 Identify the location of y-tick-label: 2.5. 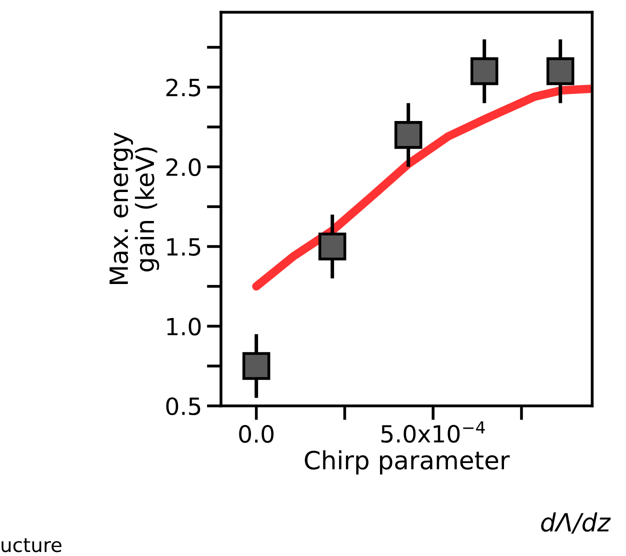
(183, 87).